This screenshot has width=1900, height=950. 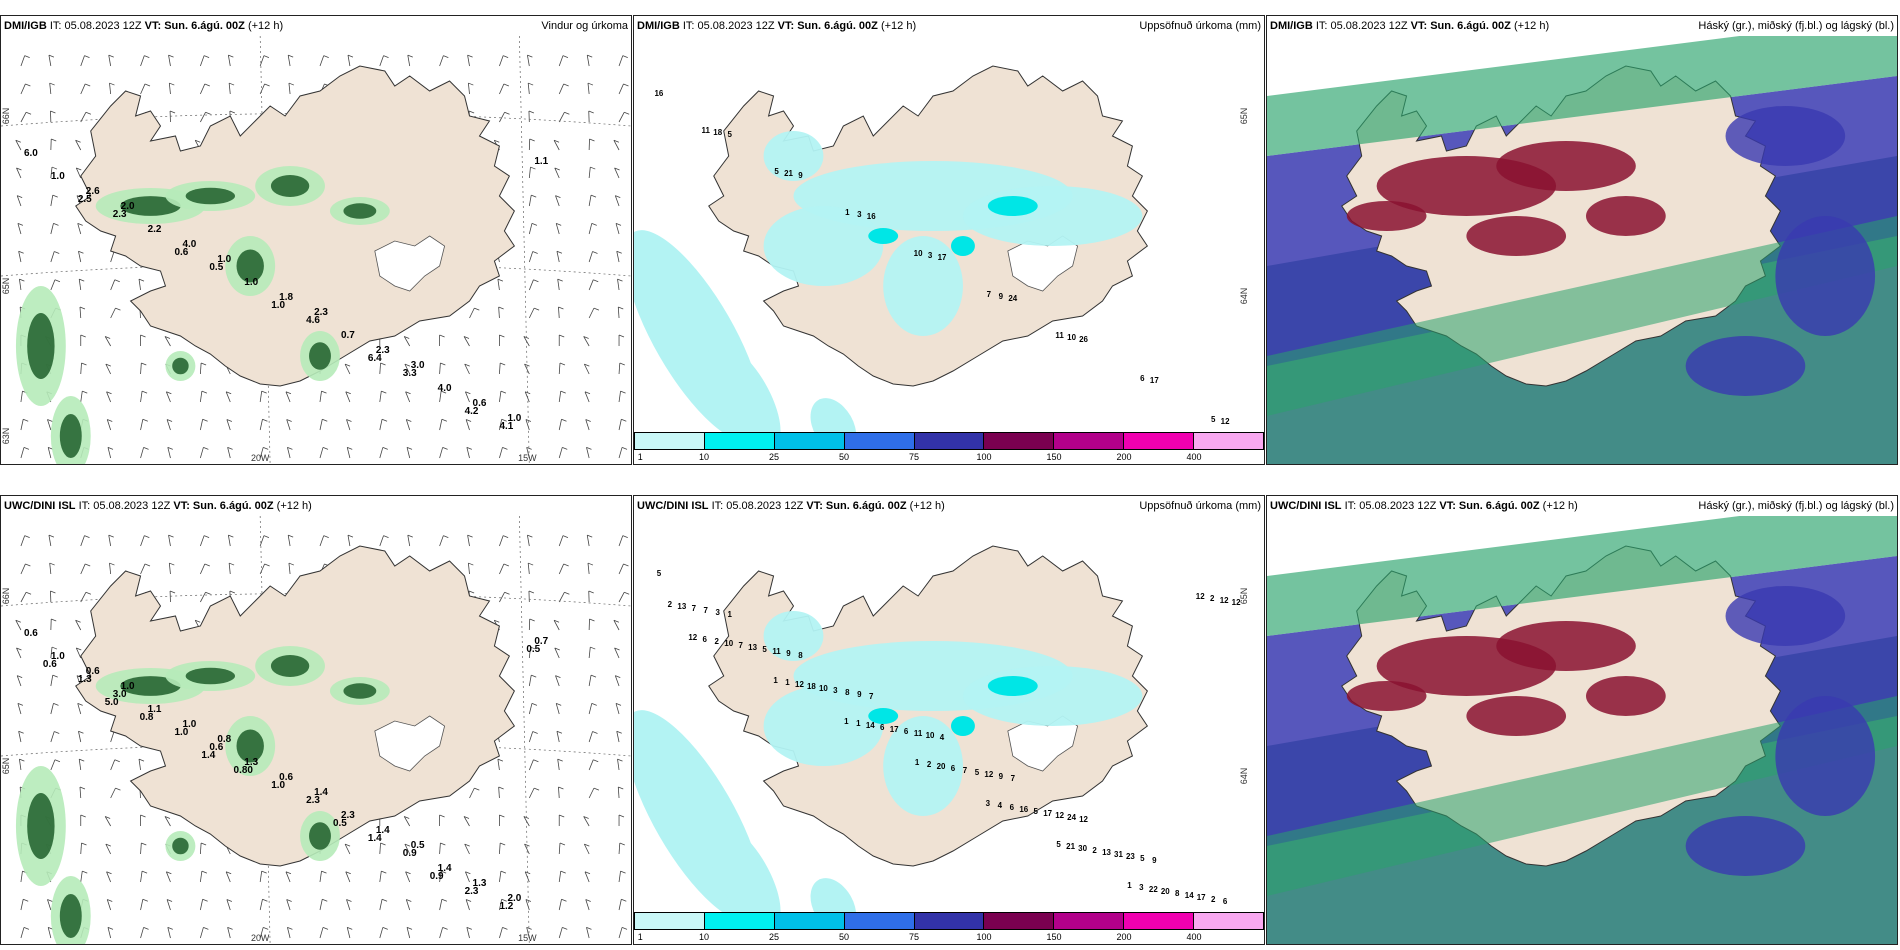 What do you see at coordinates (1153, 889) in the screenshot?
I see `accumulated-precip-label: 22` at bounding box center [1153, 889].